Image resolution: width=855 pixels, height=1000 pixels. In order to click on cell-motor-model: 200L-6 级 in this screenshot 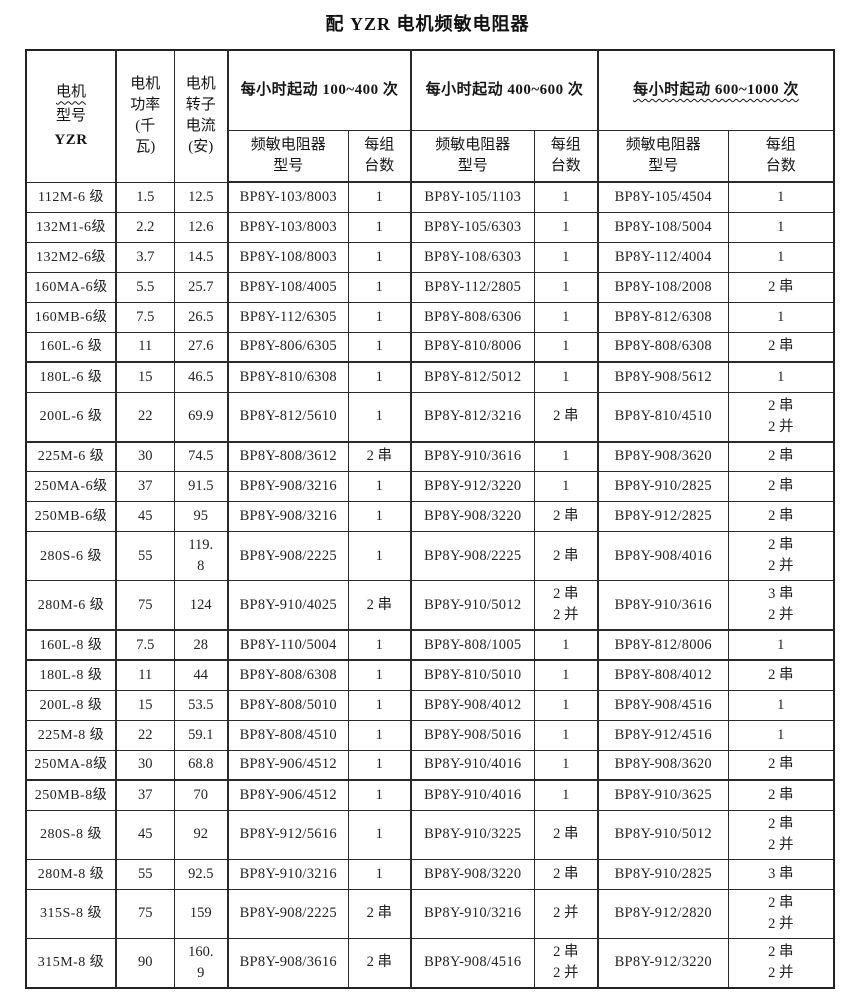, I will do `click(71, 416)`.